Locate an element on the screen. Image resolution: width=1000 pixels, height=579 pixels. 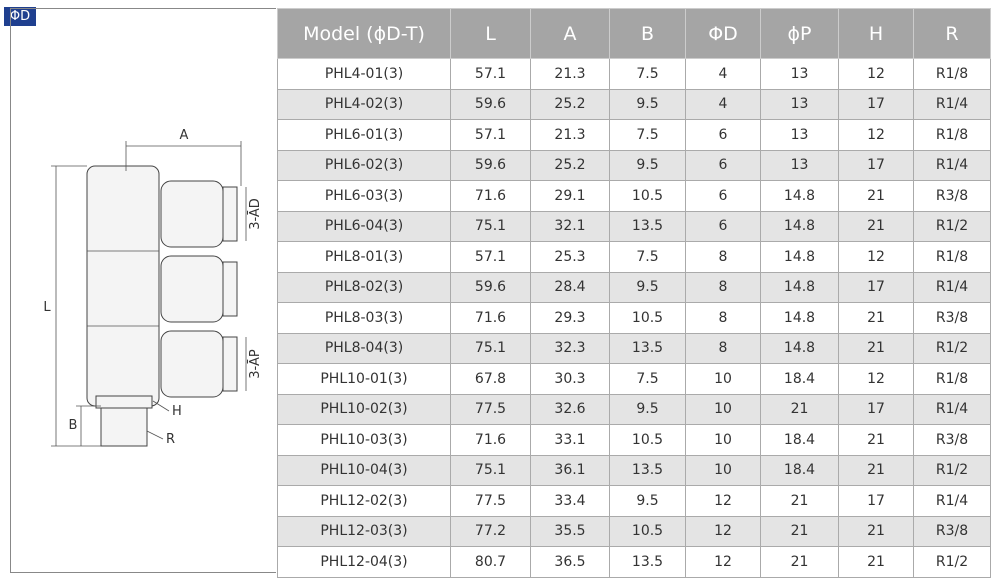
table-cell: 71.6 is located at coordinates (490, 318).